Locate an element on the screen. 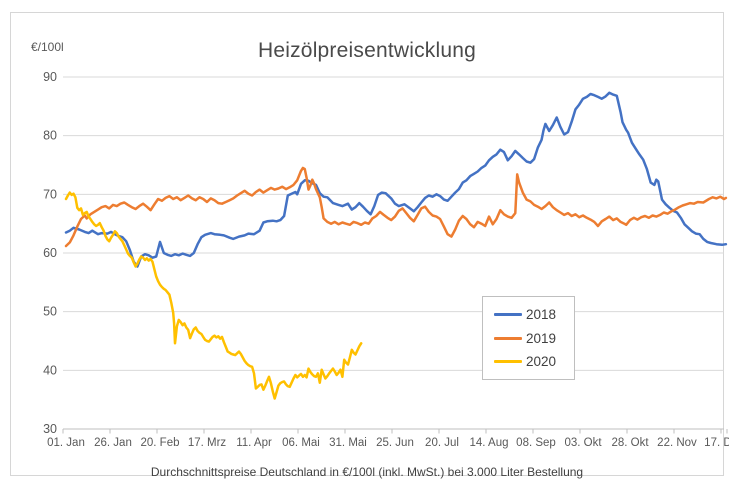  y-axis-tick-label: 40 is located at coordinates (50, 370).